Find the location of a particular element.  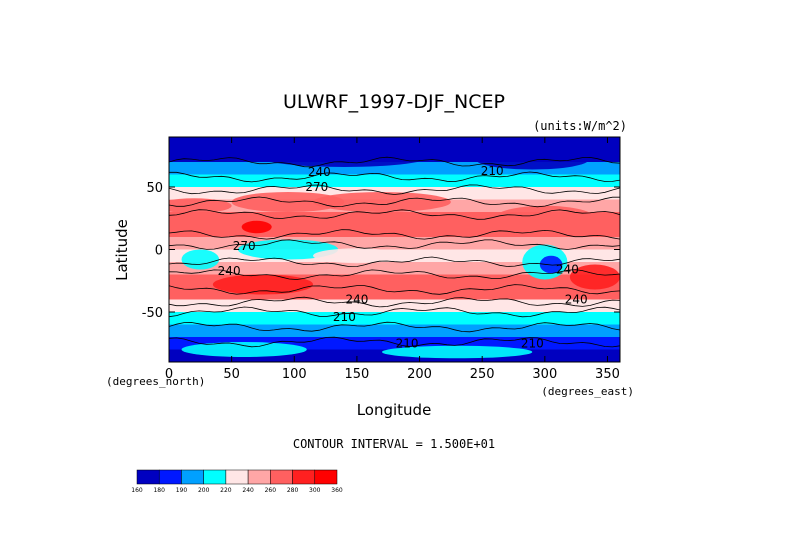

colorbar-label: 300 is located at coordinates (315, 490).